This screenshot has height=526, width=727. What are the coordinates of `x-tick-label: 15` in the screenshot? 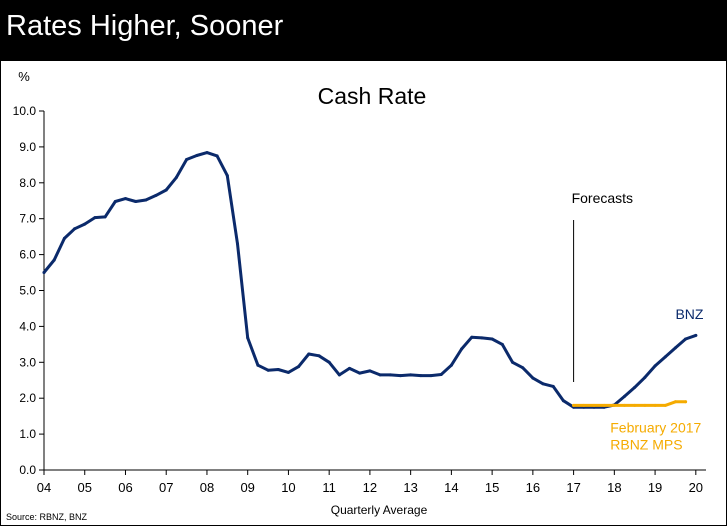 It's located at (492, 487).